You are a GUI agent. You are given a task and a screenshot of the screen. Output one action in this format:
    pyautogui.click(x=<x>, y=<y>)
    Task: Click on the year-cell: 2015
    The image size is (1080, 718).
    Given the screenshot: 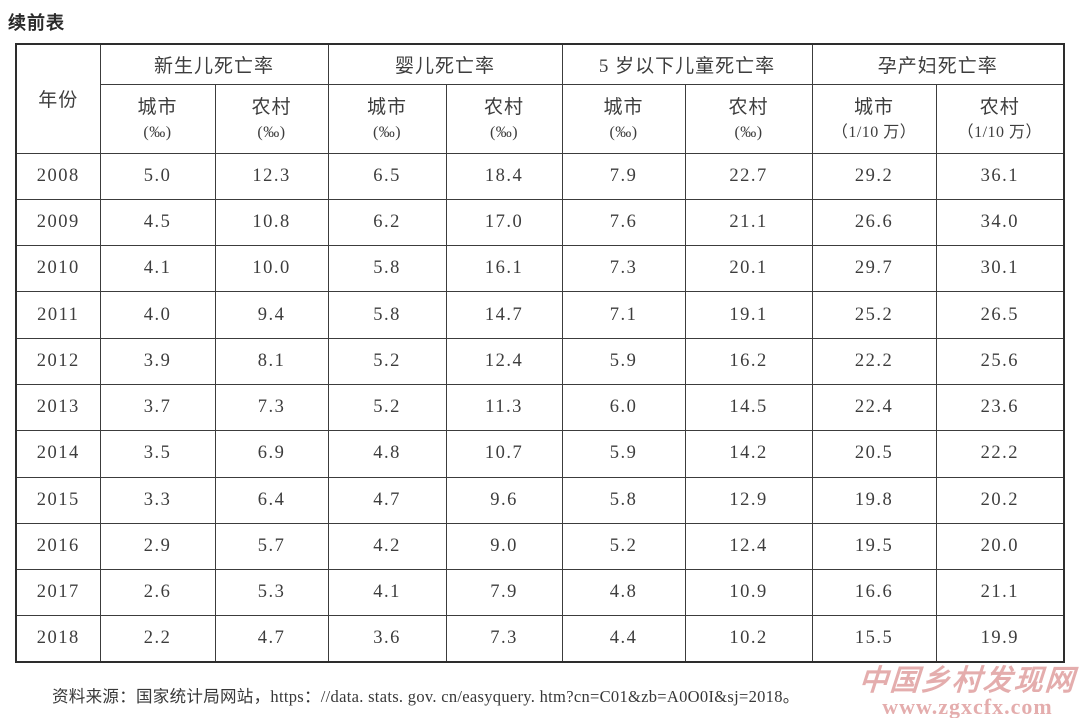 What is the action you would take?
    pyautogui.click(x=58, y=500)
    